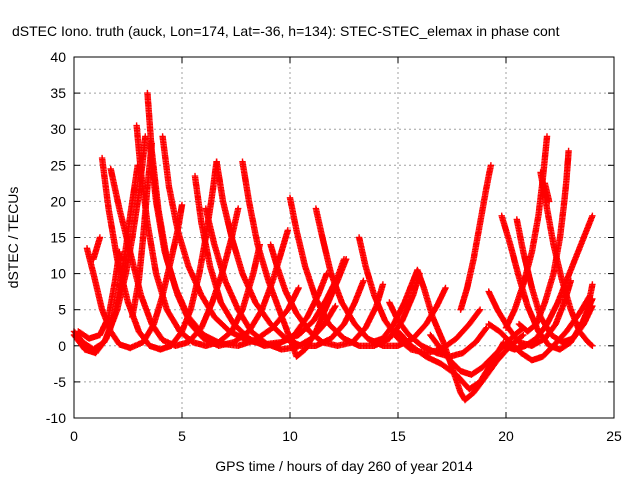 This screenshot has height=480, width=640. What do you see at coordinates (58, 165) in the screenshot?
I see `y-tick-label: 25` at bounding box center [58, 165].